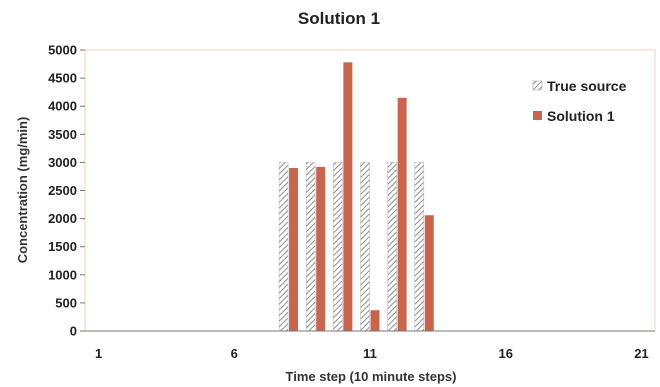 The image size is (660, 387). I want to click on x-tick-label: 1, so click(98, 353).